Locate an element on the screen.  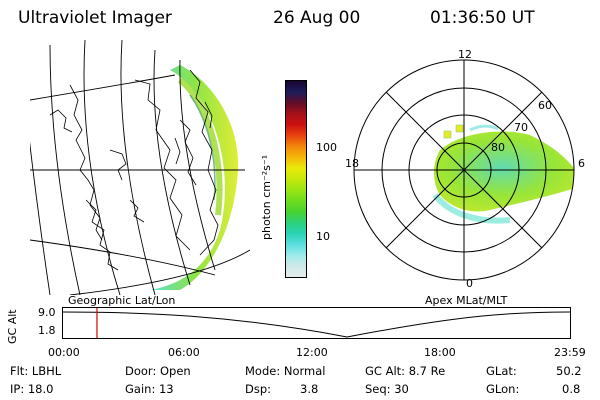
seq-info: Seq: 30 is located at coordinates (387, 389).